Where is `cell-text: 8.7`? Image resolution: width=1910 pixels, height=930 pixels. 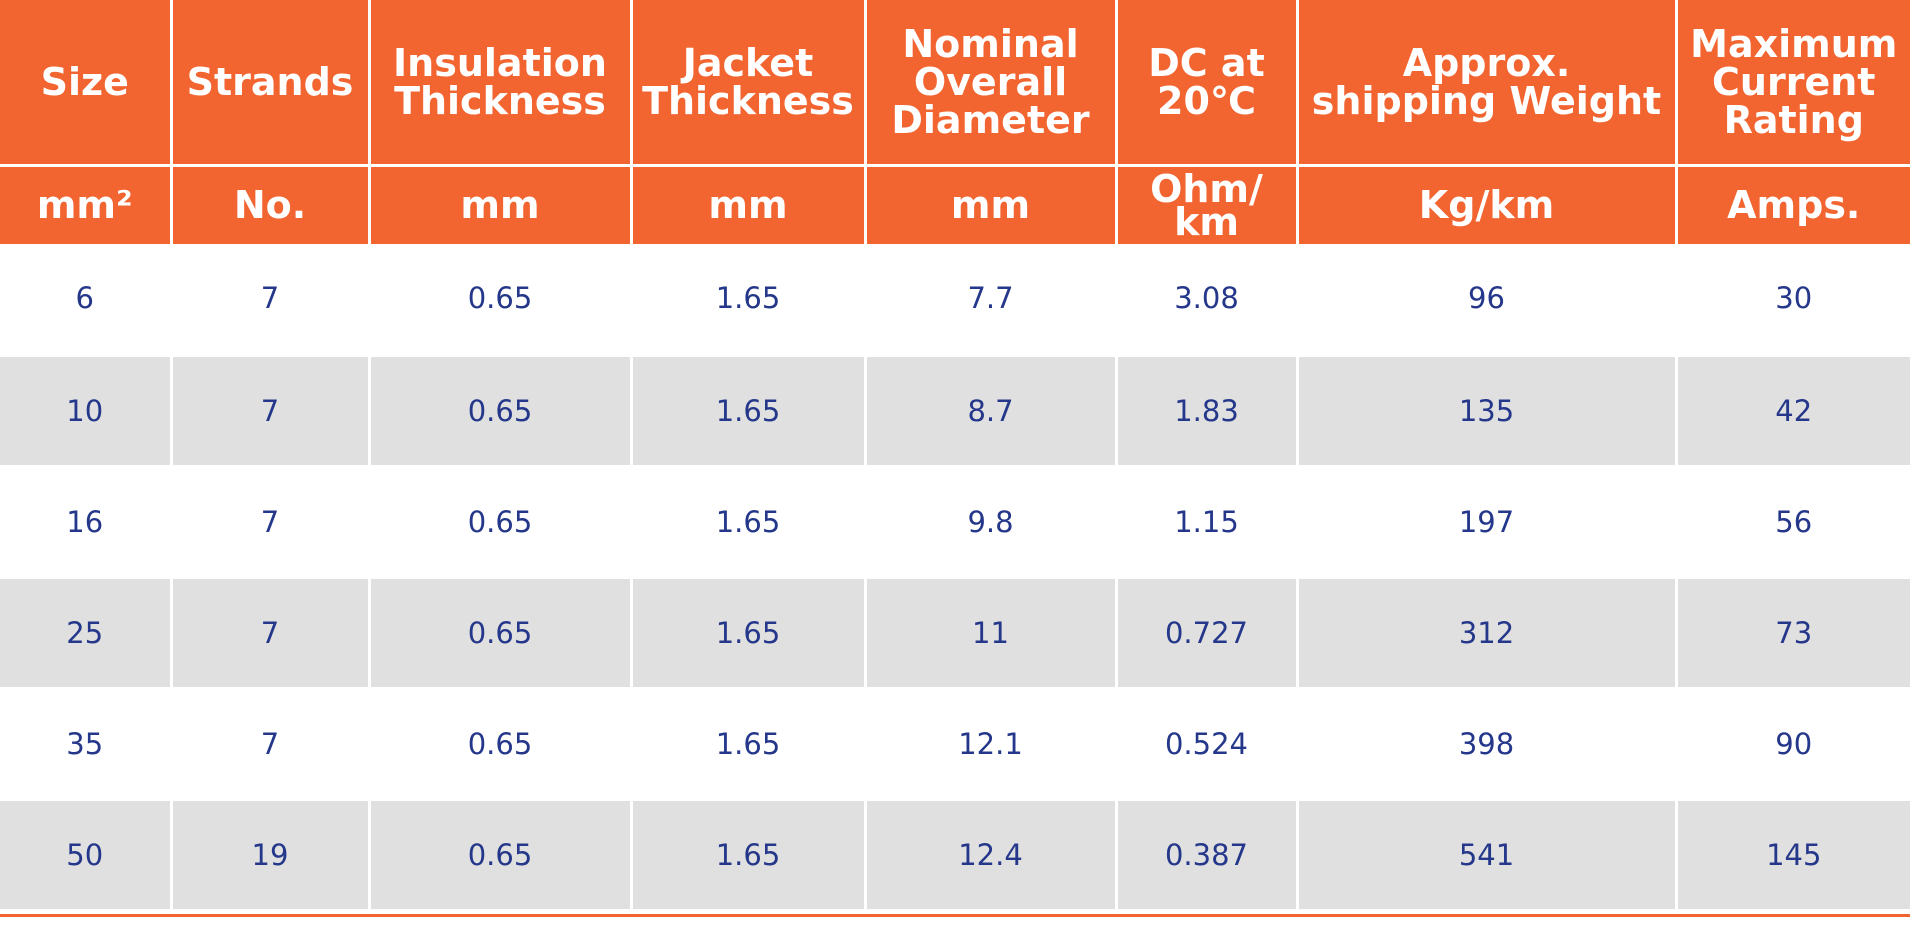
cell-text: 8.7 is located at coordinates (990, 410).